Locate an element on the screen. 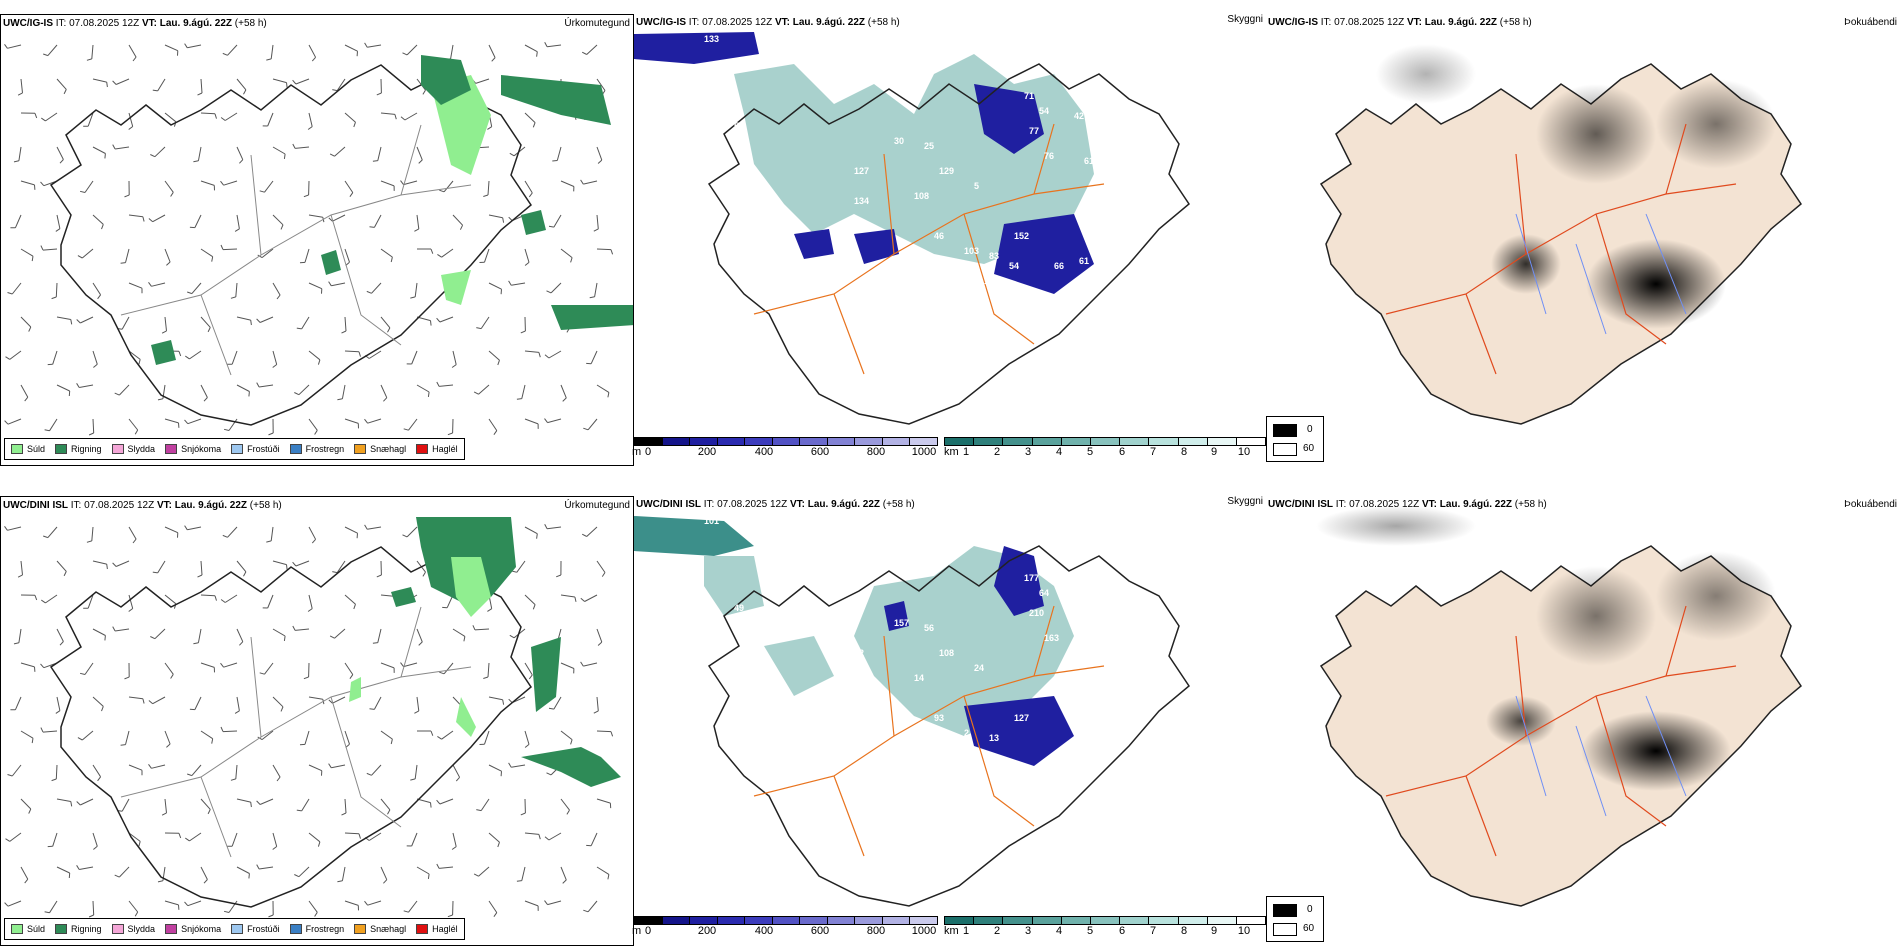 This screenshot has height=950, width=1900. legend-item: Snjókoma is located at coordinates (193, 929).